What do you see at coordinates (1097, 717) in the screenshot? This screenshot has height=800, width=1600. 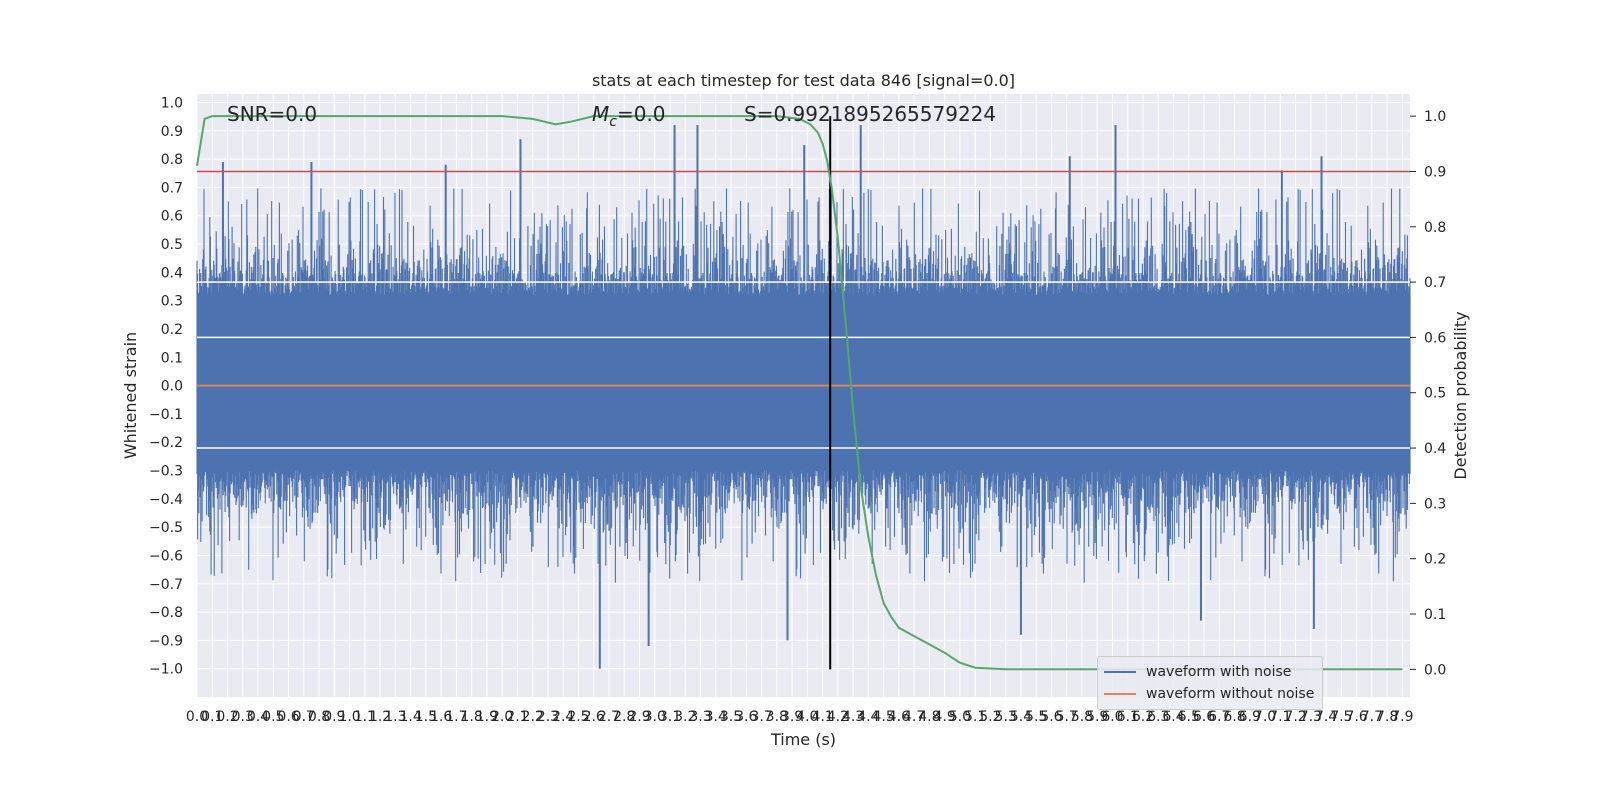 I see `x-tick-label: 5.9` at bounding box center [1097, 717].